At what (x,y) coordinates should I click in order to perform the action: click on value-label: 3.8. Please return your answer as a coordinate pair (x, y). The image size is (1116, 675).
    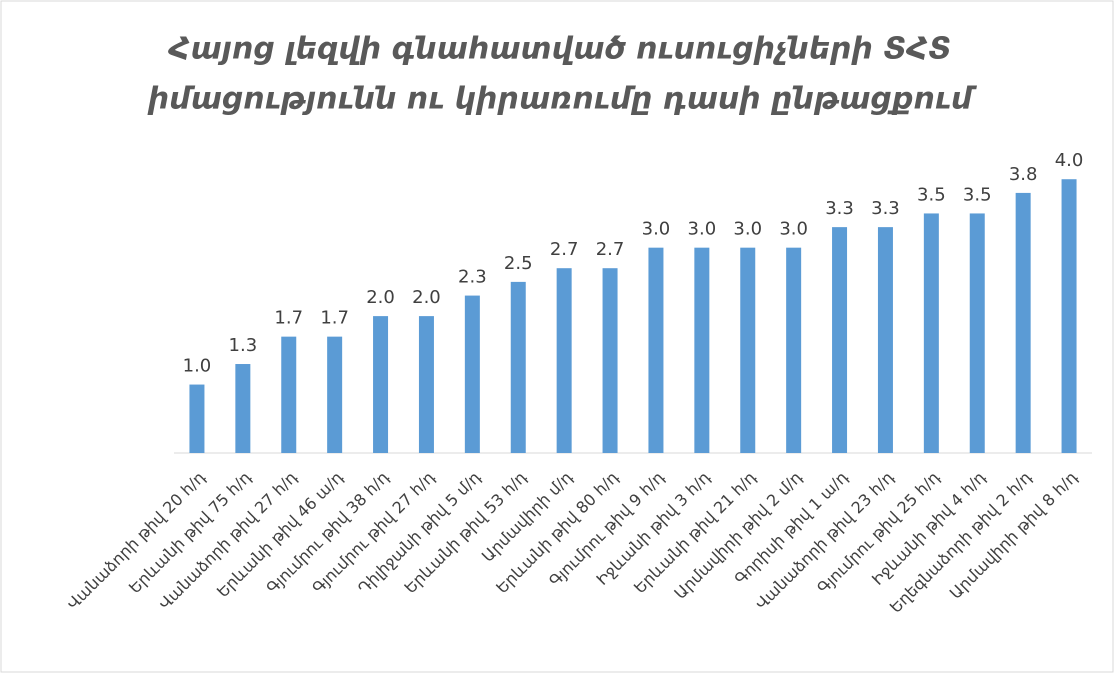
    Looking at the image, I should click on (1023, 174).